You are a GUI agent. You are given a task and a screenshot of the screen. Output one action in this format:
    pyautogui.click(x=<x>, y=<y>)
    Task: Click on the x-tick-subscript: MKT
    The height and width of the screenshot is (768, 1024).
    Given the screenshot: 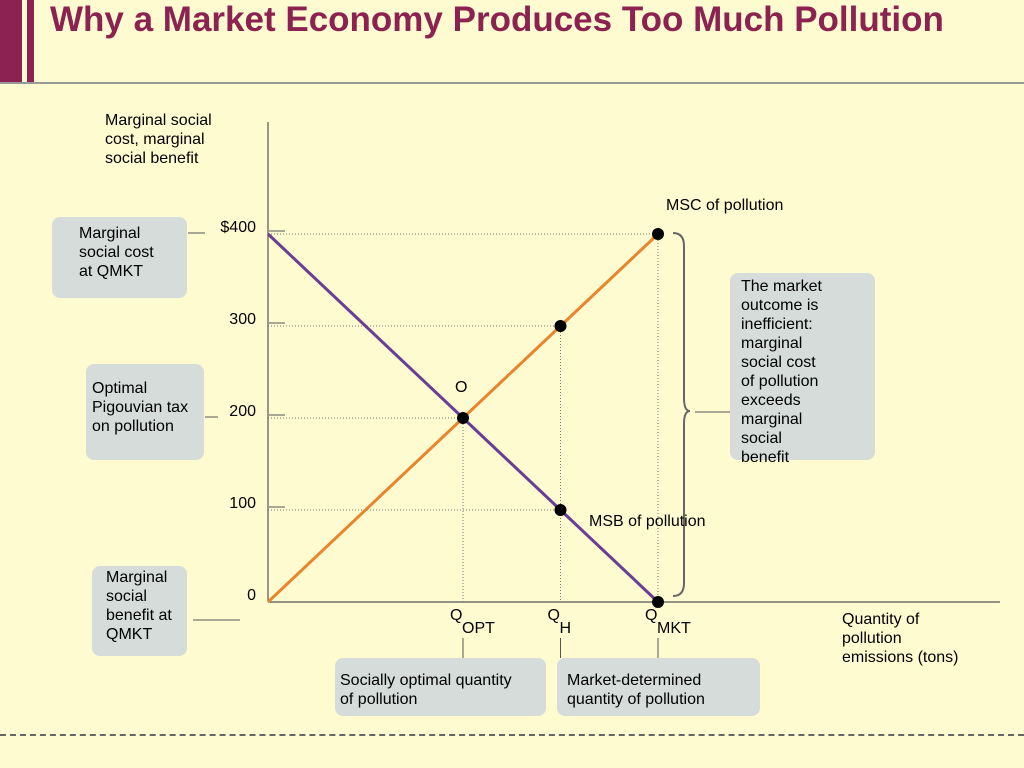 What is the action you would take?
    pyautogui.click(x=674, y=628)
    